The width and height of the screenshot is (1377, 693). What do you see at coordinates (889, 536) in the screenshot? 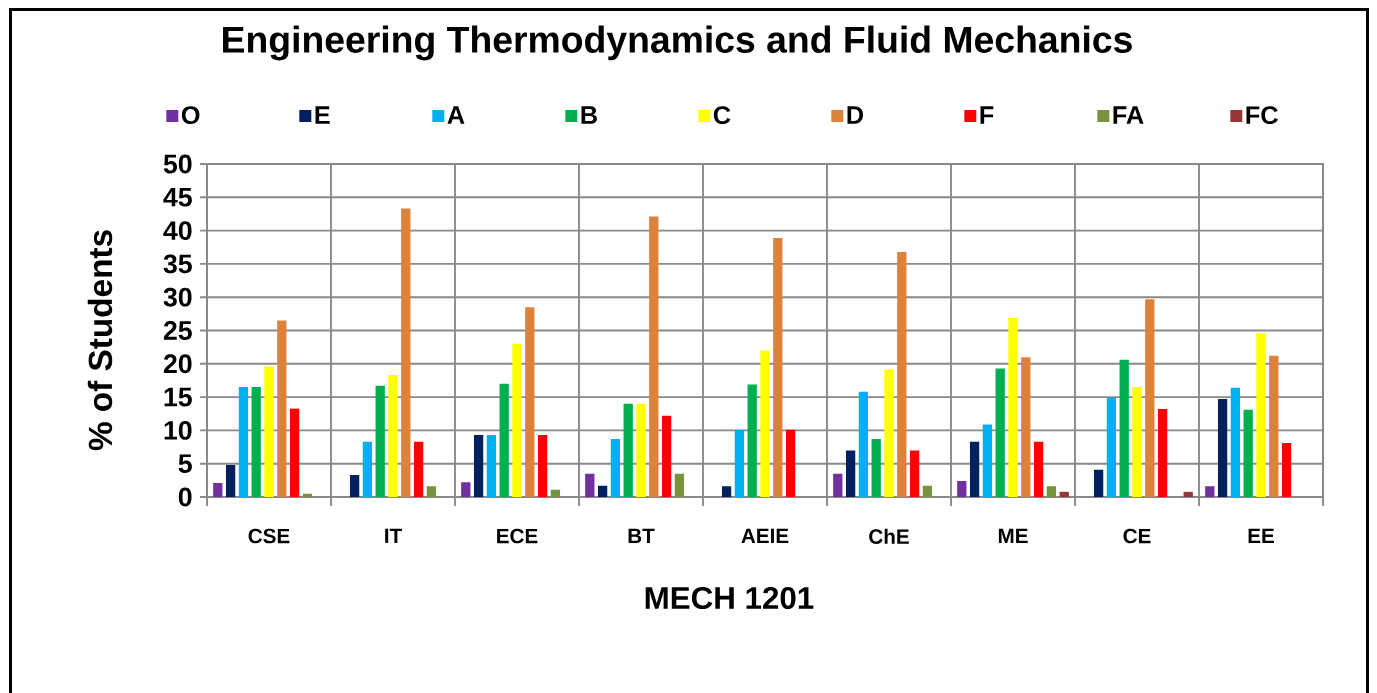
I see `x-tick-label: ChE` at bounding box center [889, 536].